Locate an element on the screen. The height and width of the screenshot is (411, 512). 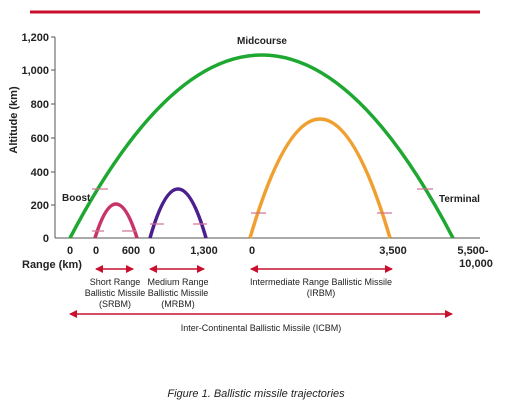
y-tick-label: 800 is located at coordinates (40, 105).